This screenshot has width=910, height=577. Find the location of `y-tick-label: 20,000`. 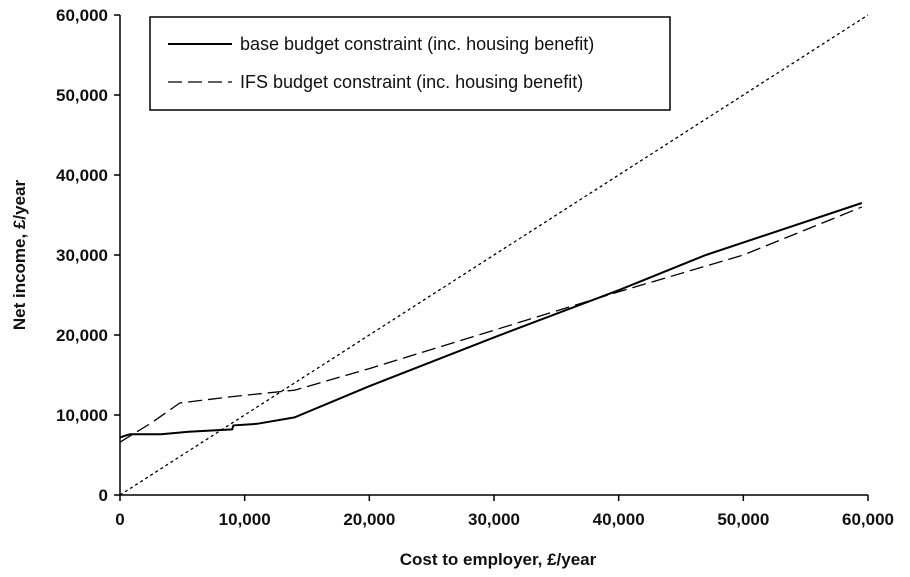

y-tick-label: 20,000 is located at coordinates (82, 335).